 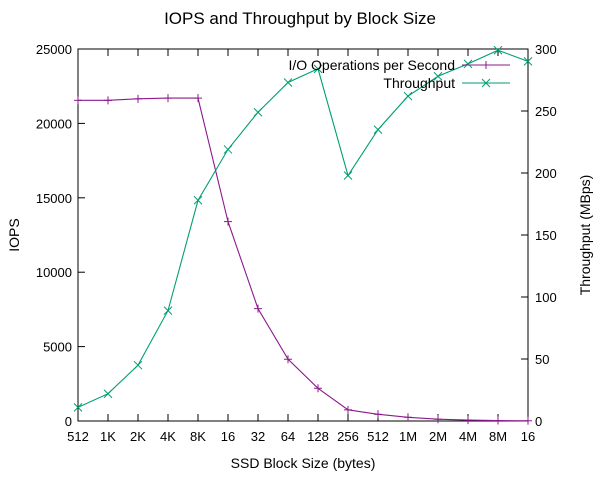 I want to click on y-axis-label: IOPS, so click(x=14, y=234).